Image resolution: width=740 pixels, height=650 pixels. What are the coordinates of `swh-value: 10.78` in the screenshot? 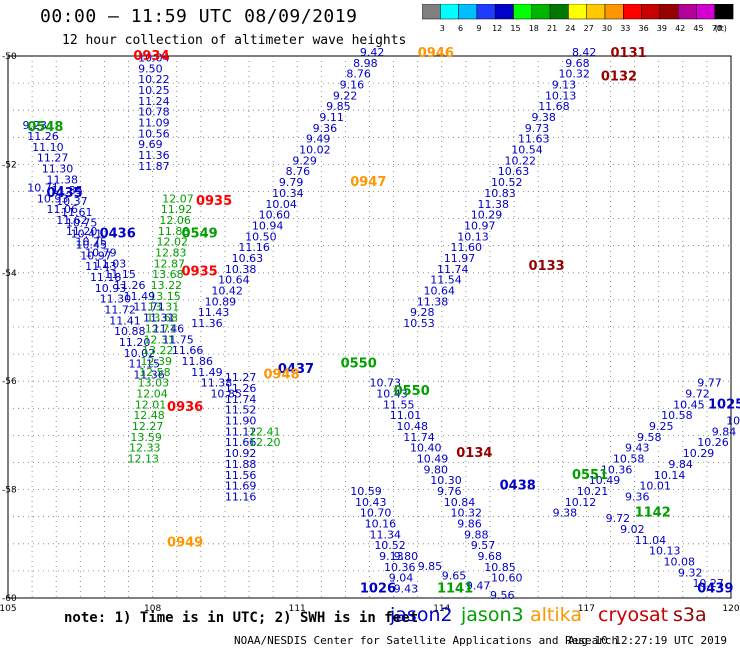 It's located at (154, 112).